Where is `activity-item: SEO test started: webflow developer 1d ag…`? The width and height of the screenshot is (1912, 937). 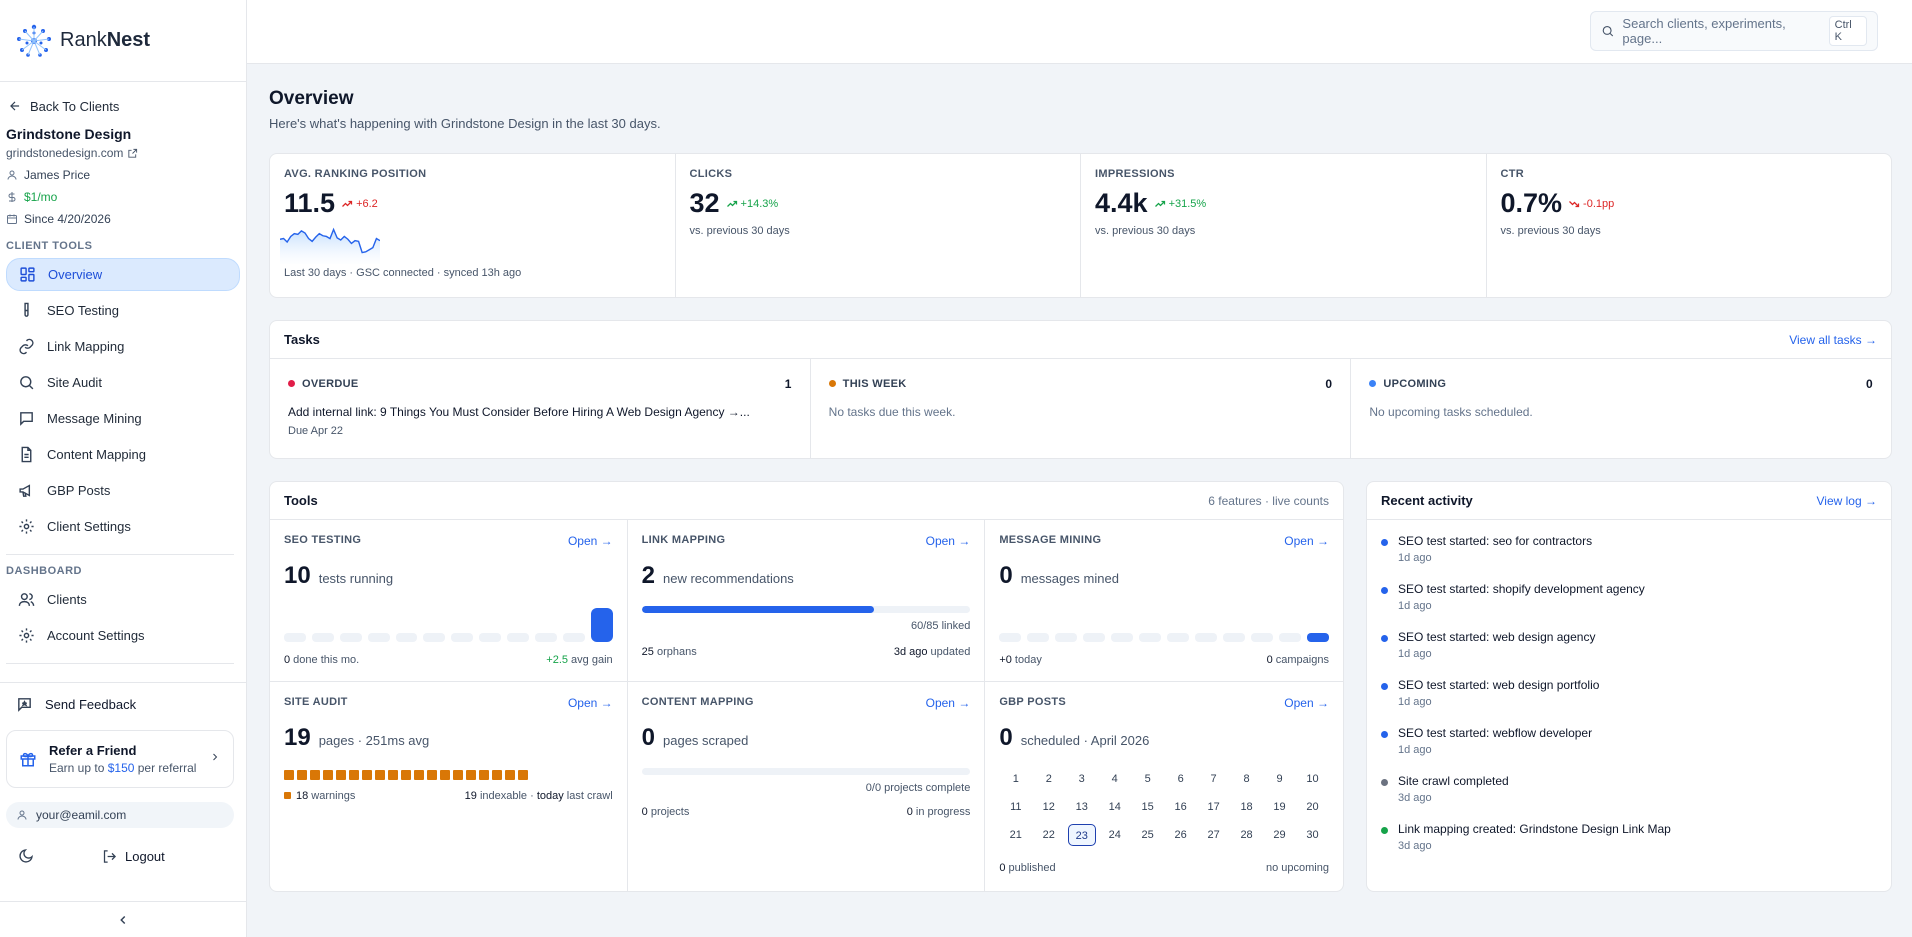 activity-item: SEO test started: webflow developer 1d ag… is located at coordinates (1629, 741).